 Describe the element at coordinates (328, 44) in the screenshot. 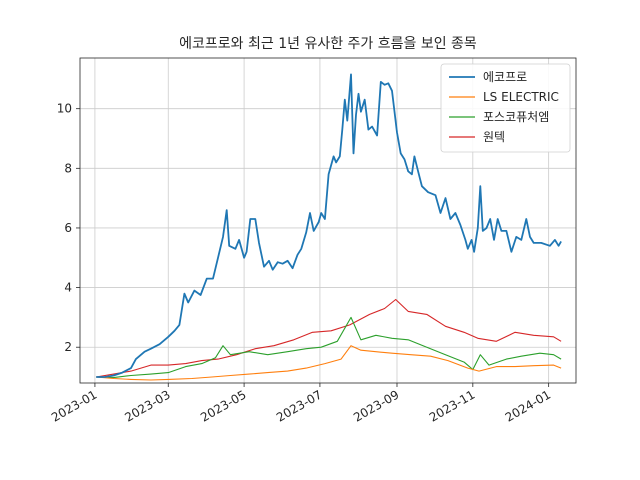

I see `chart-title: 에코프로와 최근 1년 유사한 주가 흐름을 보인 종목` at that location.